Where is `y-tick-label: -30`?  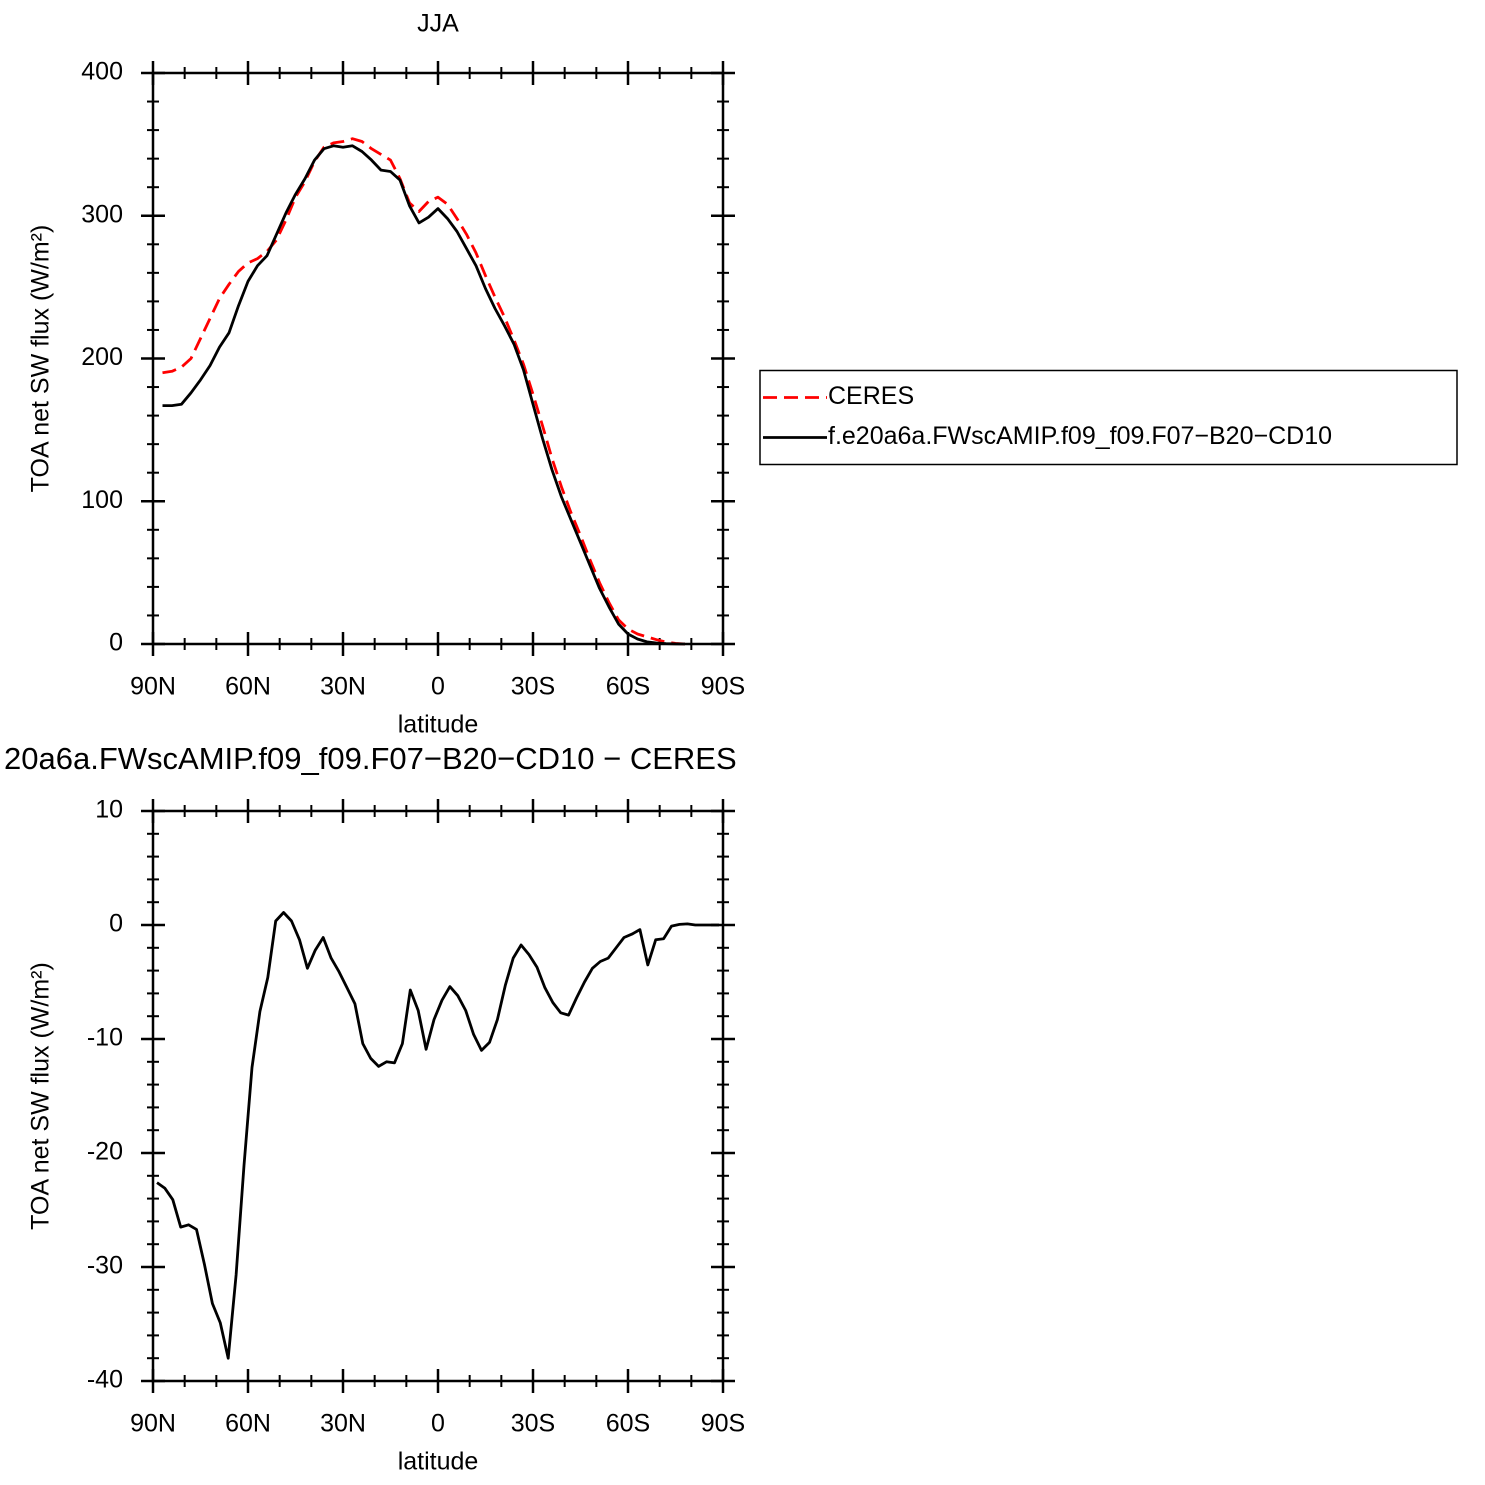
y-tick-label: -30 is located at coordinates (105, 1266).